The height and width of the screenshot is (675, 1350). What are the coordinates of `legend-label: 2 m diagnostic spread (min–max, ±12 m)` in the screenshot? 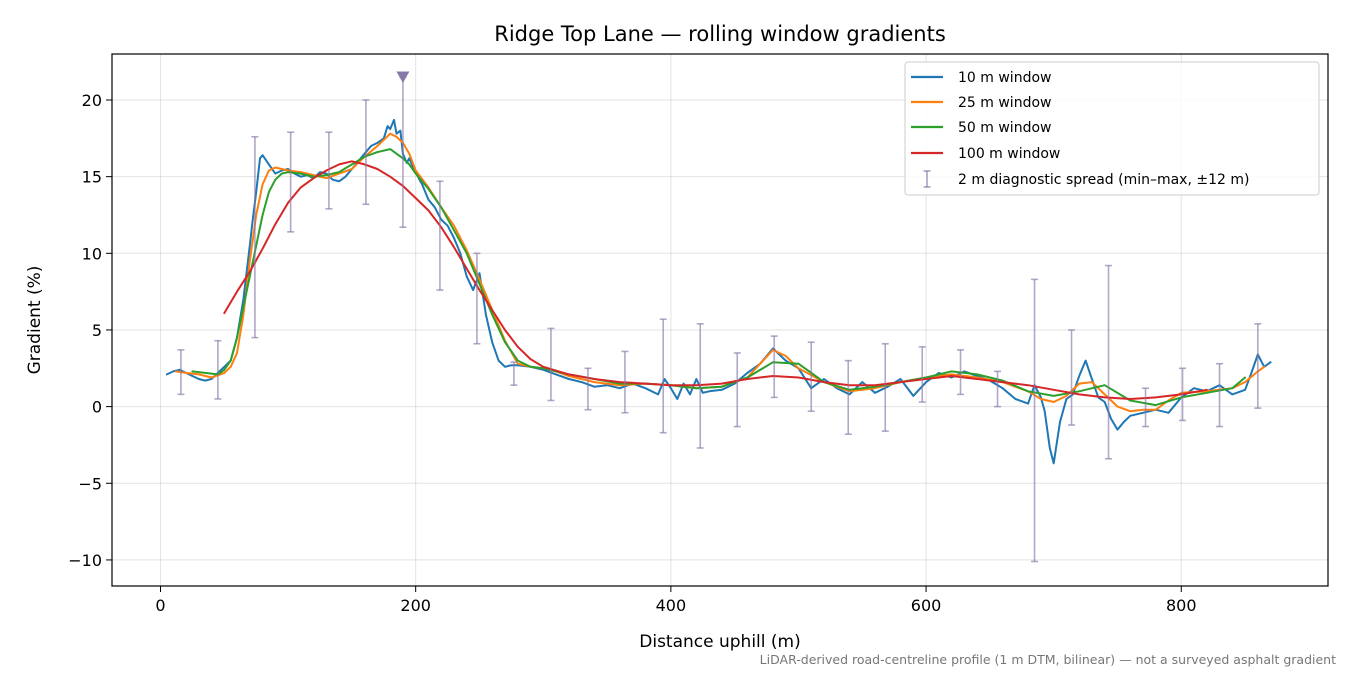 It's located at (1103, 180).